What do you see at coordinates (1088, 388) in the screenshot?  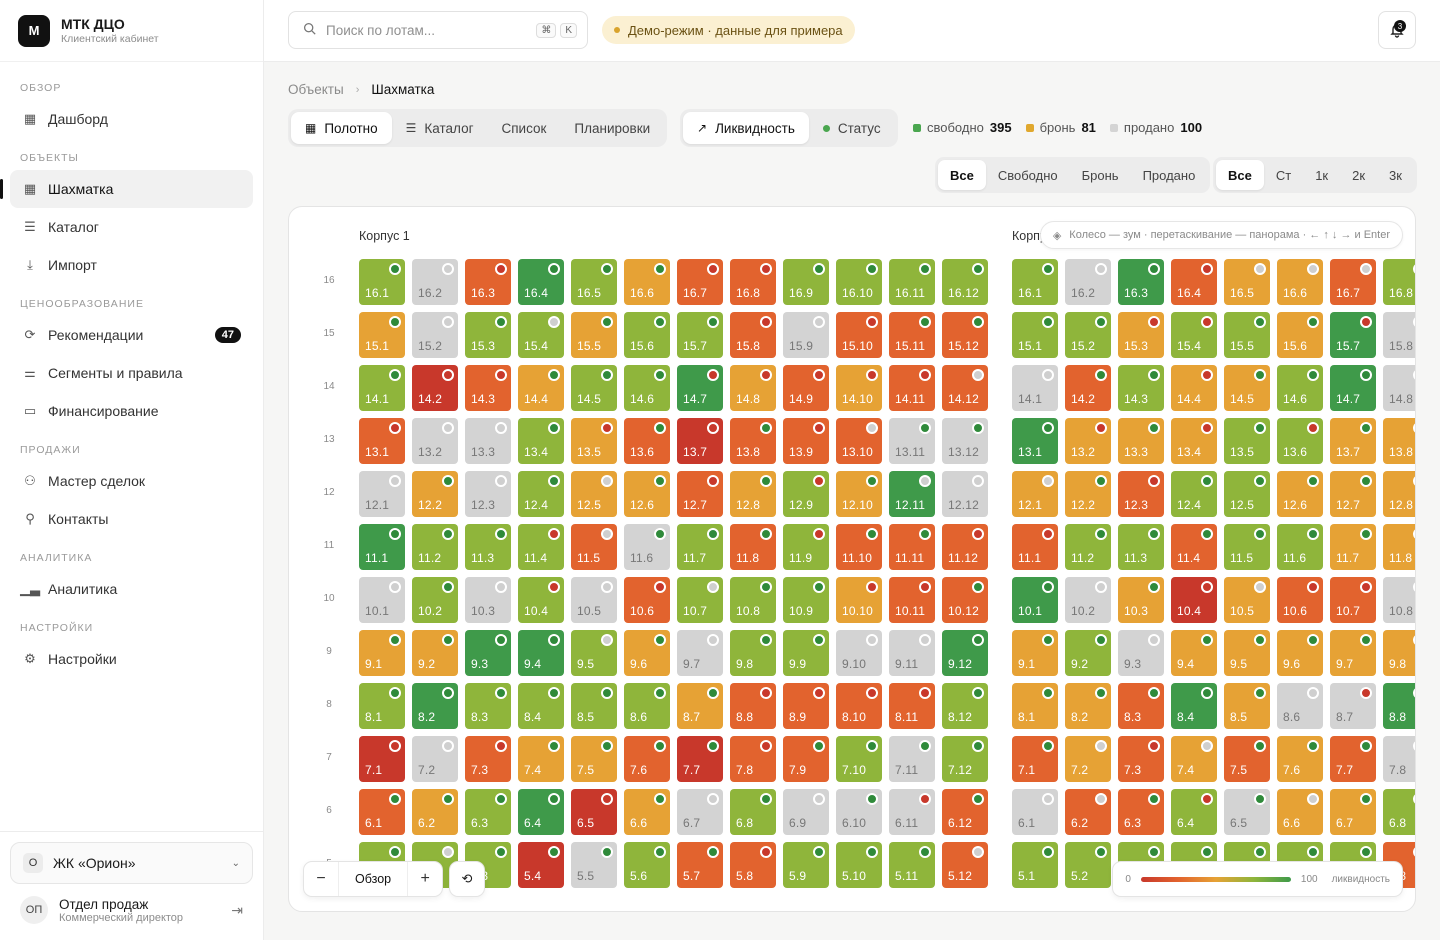 I see `apartment-cell: 14.2` at bounding box center [1088, 388].